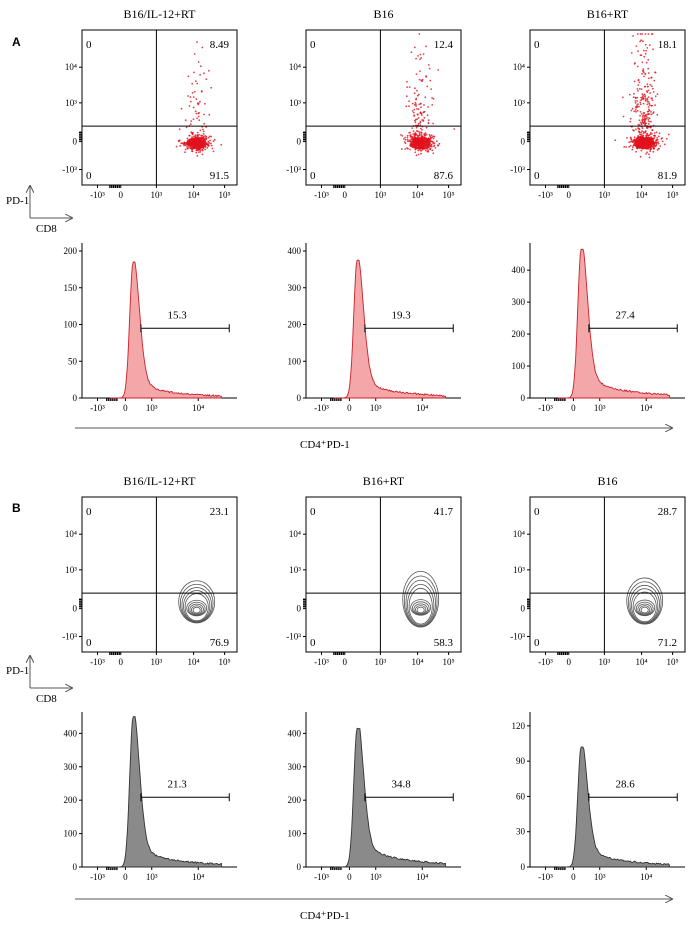 This screenshot has height=926, width=700. What do you see at coordinates (519, 534) in the screenshot?
I see `y-tick-label: 10⁴` at bounding box center [519, 534].